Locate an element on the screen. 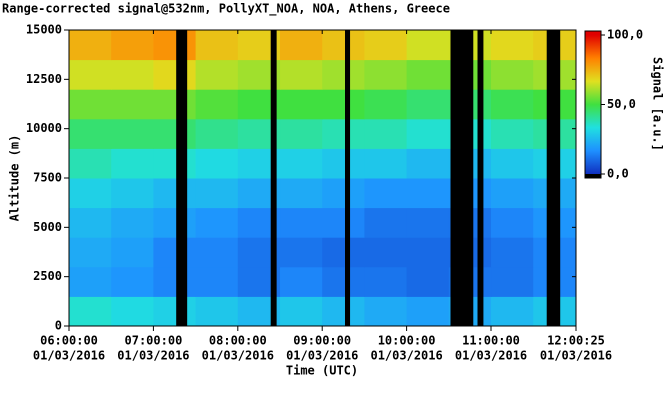 The width and height of the screenshot is (670, 406). y-tick-label: 10000 is located at coordinates (44, 128).